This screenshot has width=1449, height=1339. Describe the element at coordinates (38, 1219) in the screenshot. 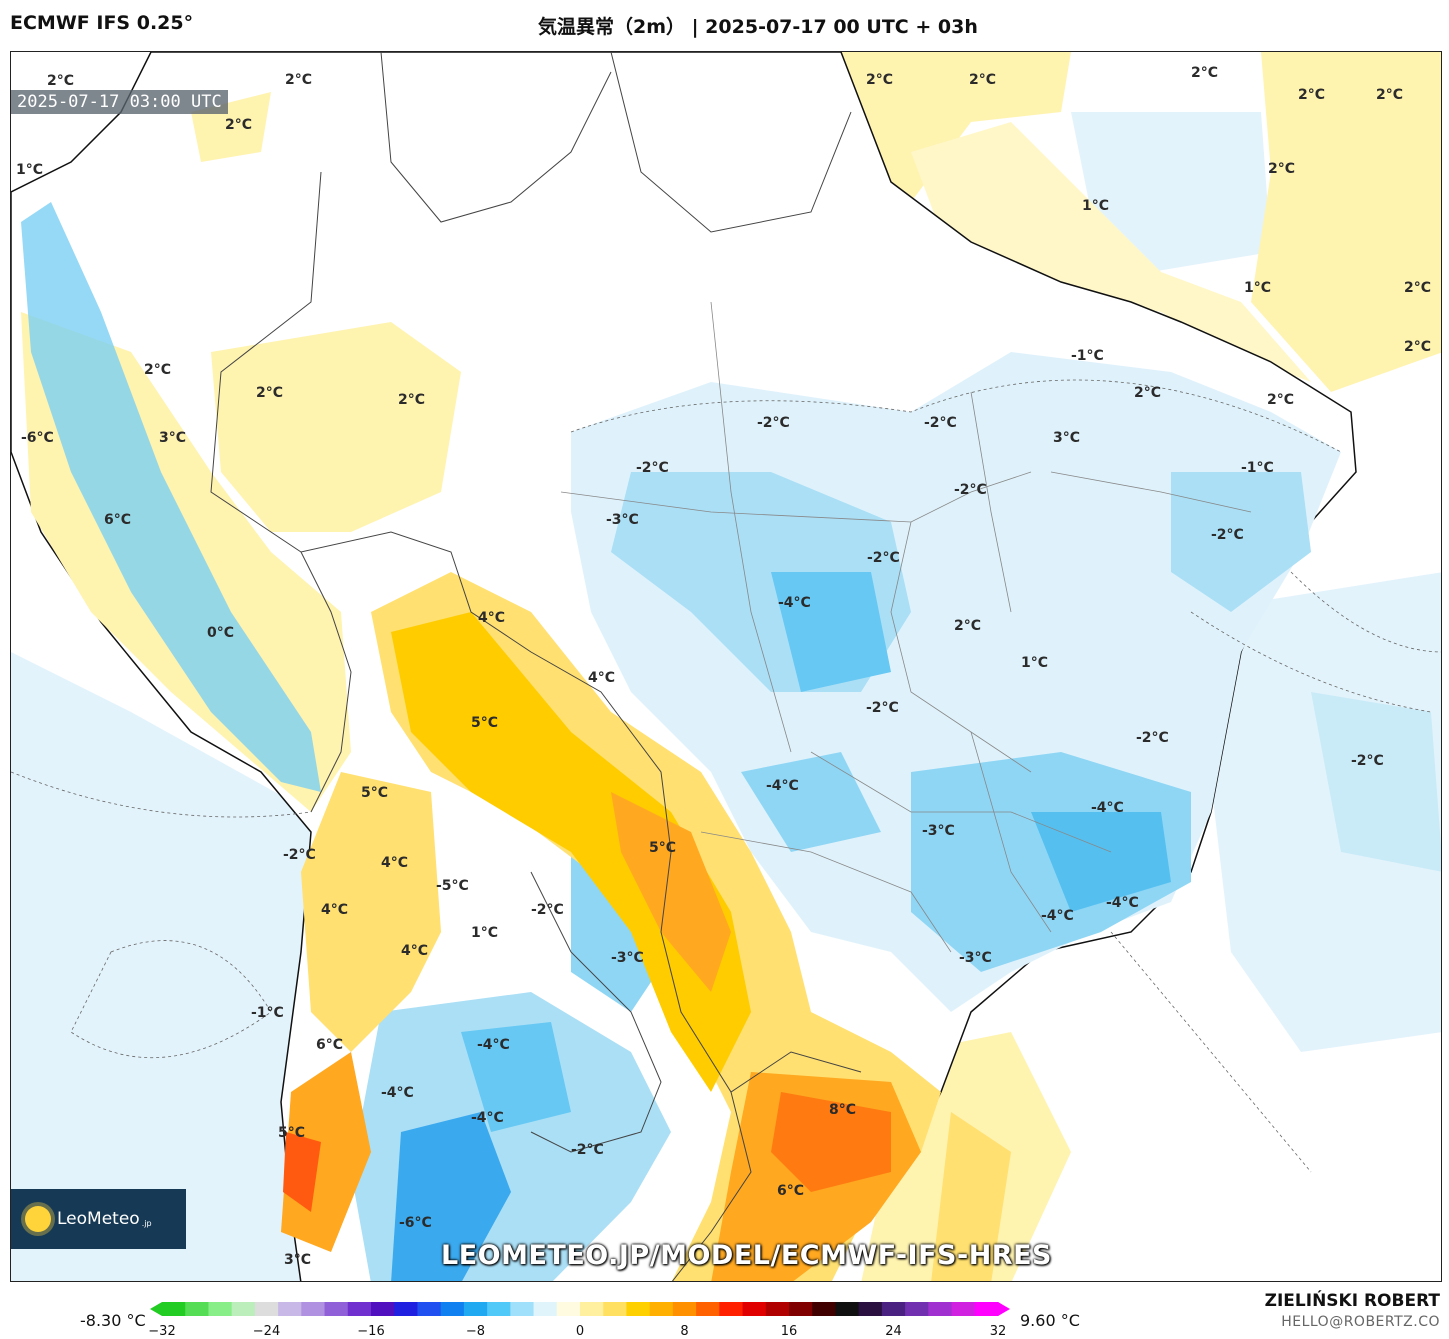

I see `sun-icon` at that location.